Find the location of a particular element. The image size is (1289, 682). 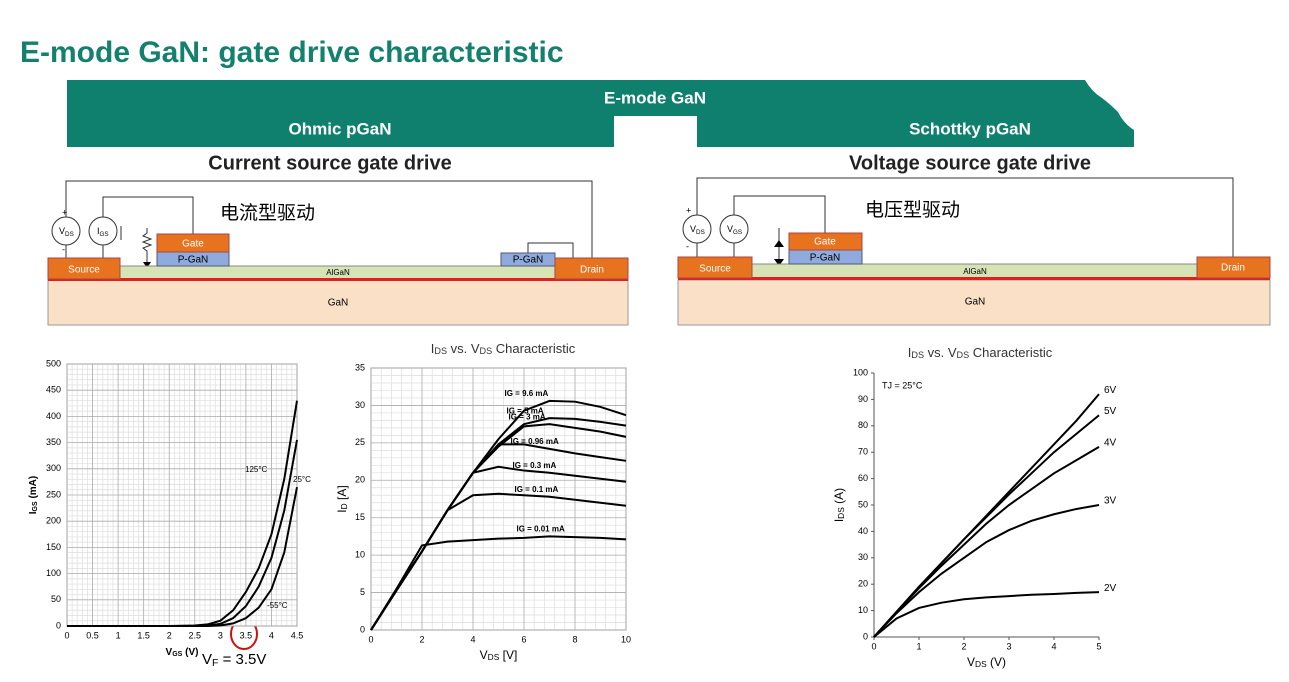

banner-top: E-mode GaN is located at coordinates (655, 97).